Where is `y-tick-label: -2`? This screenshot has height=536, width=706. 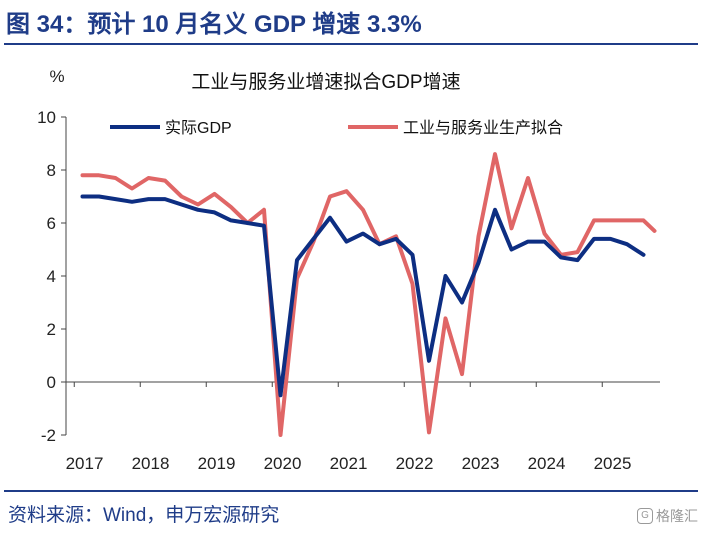 y-tick-label: -2 is located at coordinates (48, 435).